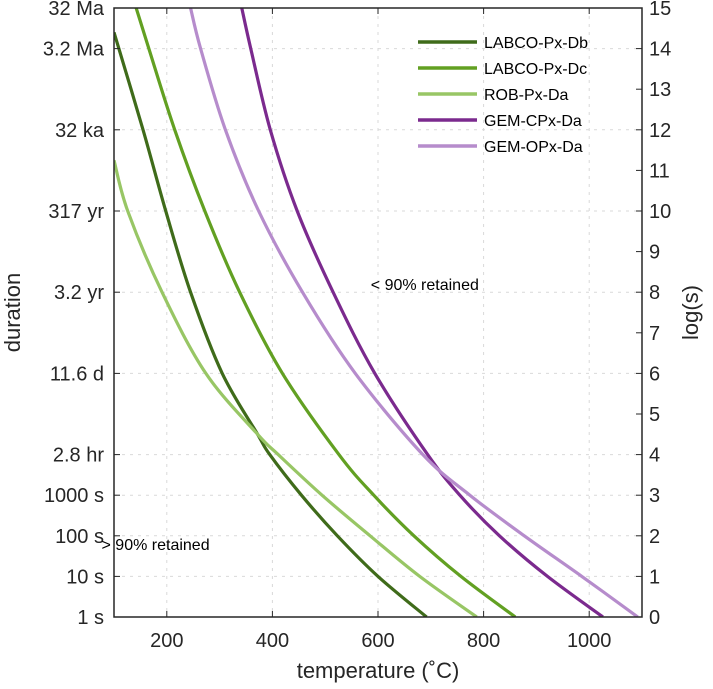  What do you see at coordinates (533, 147) in the screenshot?
I see `legend-label: GEM-OPx-Da` at bounding box center [533, 147].